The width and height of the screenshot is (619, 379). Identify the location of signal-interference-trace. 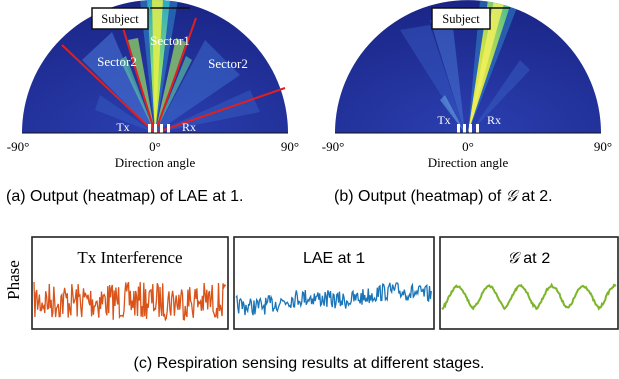
(130, 301).